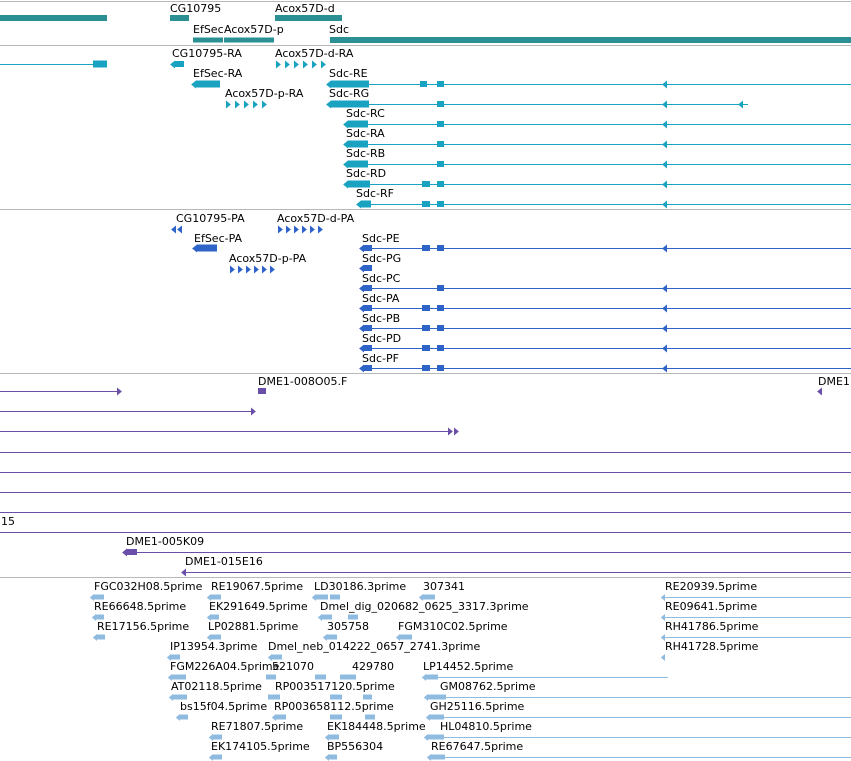 The width and height of the screenshot is (851, 761). What do you see at coordinates (712, 646) in the screenshot?
I see `feature-label-rh41728-5prime: RH41728.5prime` at bounding box center [712, 646].